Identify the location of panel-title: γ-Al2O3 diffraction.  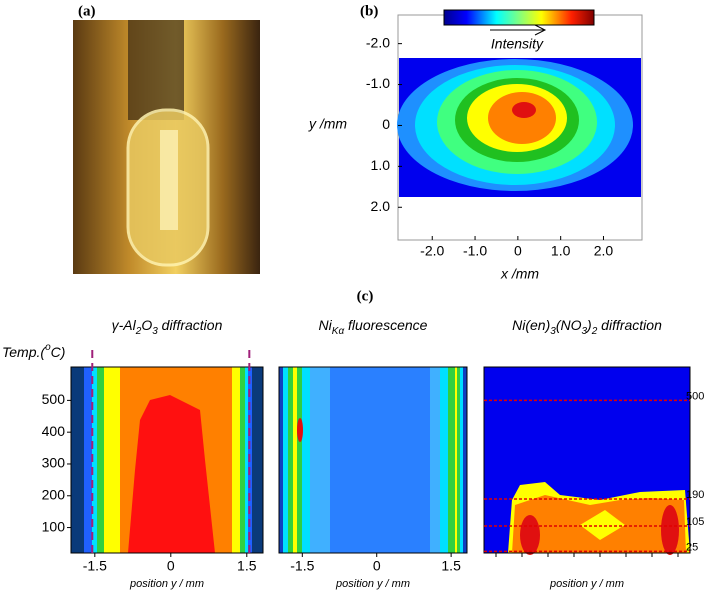
(167, 327).